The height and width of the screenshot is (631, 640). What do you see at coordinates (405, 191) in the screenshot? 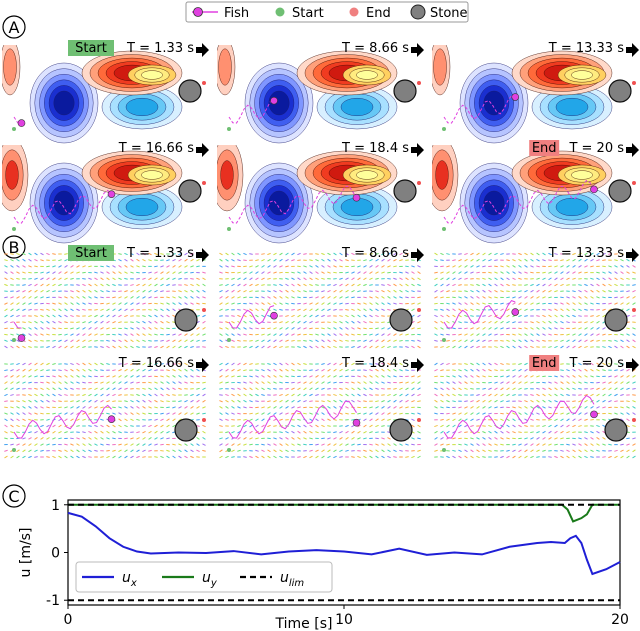
I see `stone-obstacle` at bounding box center [405, 191].